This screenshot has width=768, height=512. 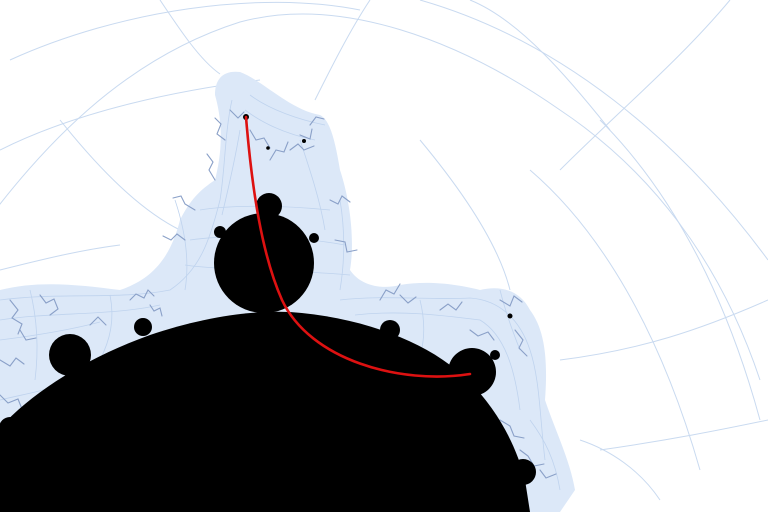 What do you see at coordinates (264, 263) in the screenshot?
I see `period-bulb` at bounding box center [264, 263].